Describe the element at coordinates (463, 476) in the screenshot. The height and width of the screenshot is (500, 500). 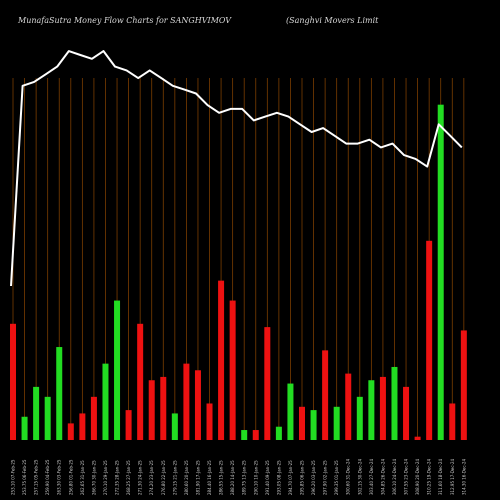
I see `x-tick-label: 314.30 16-Dec-24` at that location.